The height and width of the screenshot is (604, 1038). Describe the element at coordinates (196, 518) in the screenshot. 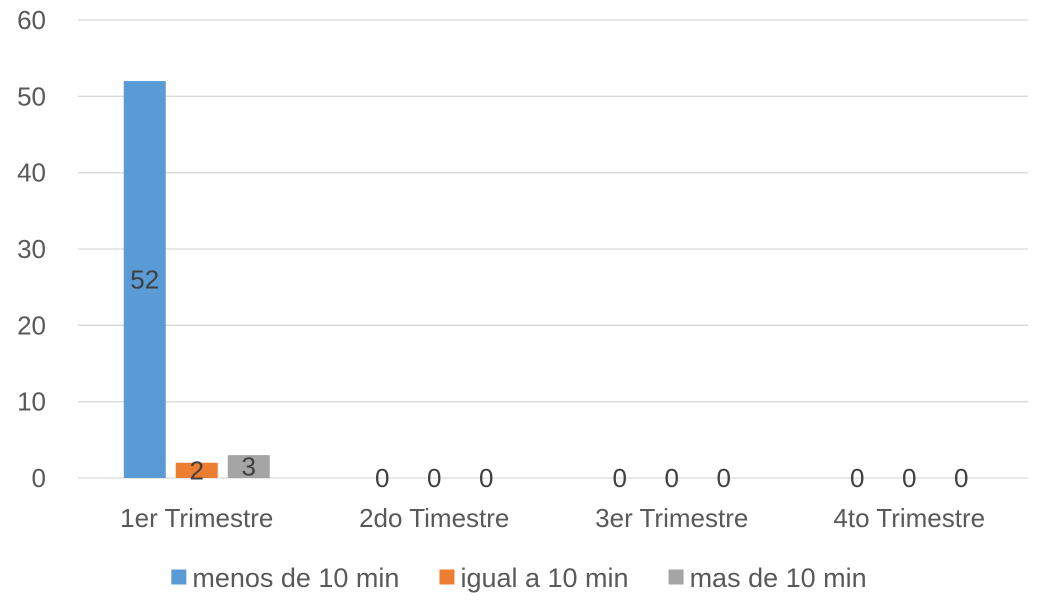

I see `x-tick-label-1: 1er Trimestre` at that location.